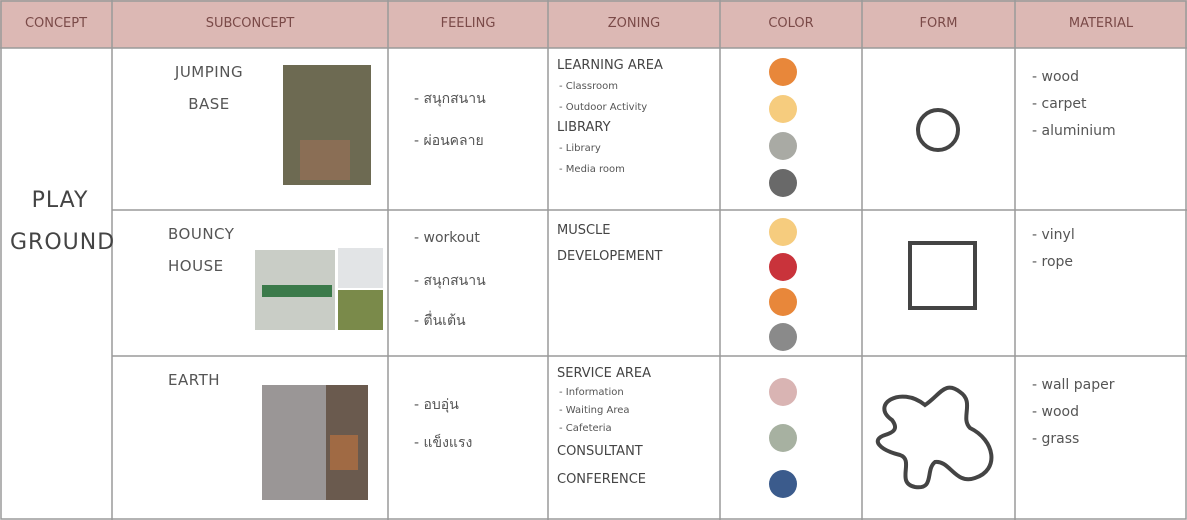  Describe the element at coordinates (591, 392) in the screenshot. I see `zone-item: - Information` at that location.